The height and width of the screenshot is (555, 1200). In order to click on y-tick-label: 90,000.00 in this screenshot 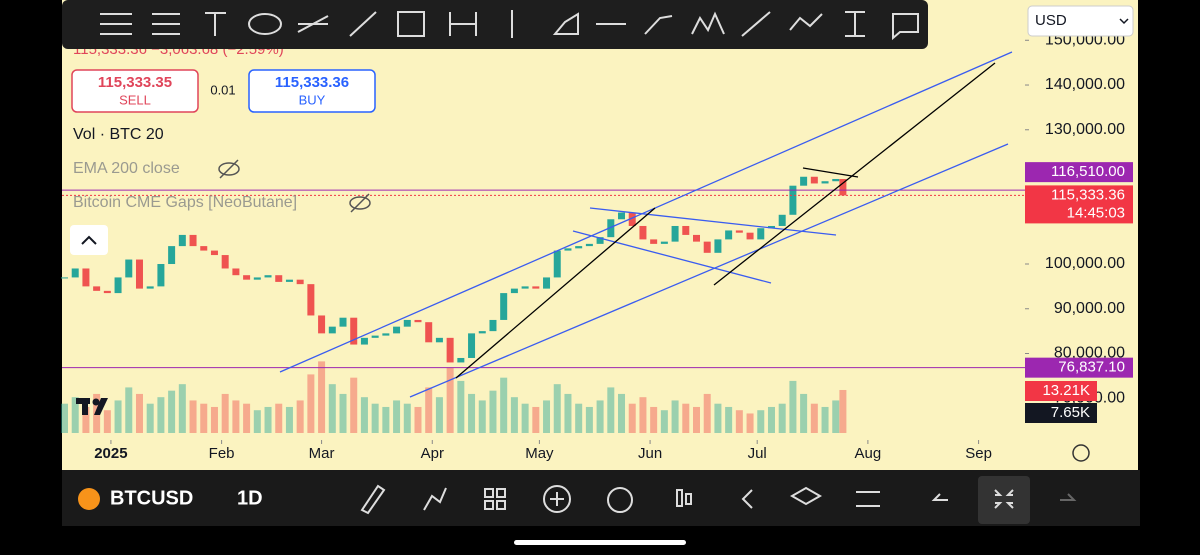, I will do `click(1089, 308)`.